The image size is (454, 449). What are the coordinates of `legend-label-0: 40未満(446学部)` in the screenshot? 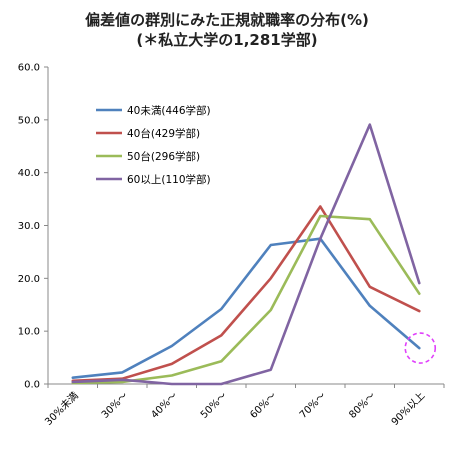 It's located at (169, 110).